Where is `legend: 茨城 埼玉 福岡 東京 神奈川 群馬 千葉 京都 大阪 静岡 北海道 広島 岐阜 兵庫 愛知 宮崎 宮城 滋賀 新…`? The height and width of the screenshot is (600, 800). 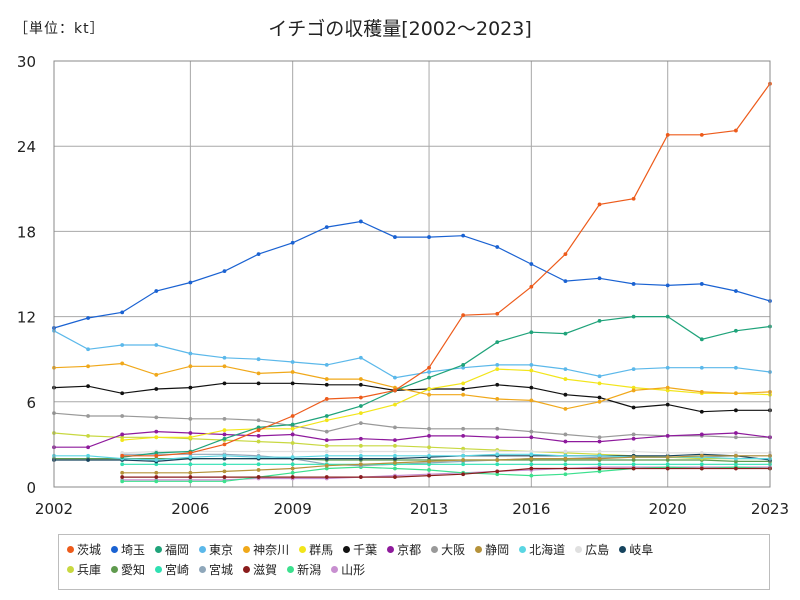
legend: 茨城 埼玉 福岡 東京 神奈川 群馬 千葉 京都 大阪 静岡 北海道 広島 岐阜 兵庫 愛知 宮崎 宮城 滋賀 新… is located at coordinates (414, 562).